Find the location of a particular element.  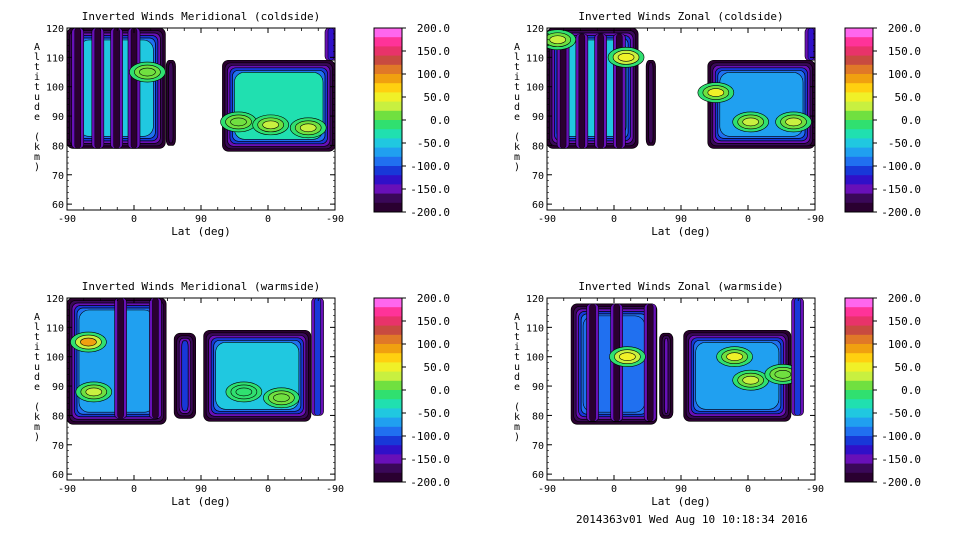

colorbar-tick-label: -200.0 is located at coordinates (430, 482).